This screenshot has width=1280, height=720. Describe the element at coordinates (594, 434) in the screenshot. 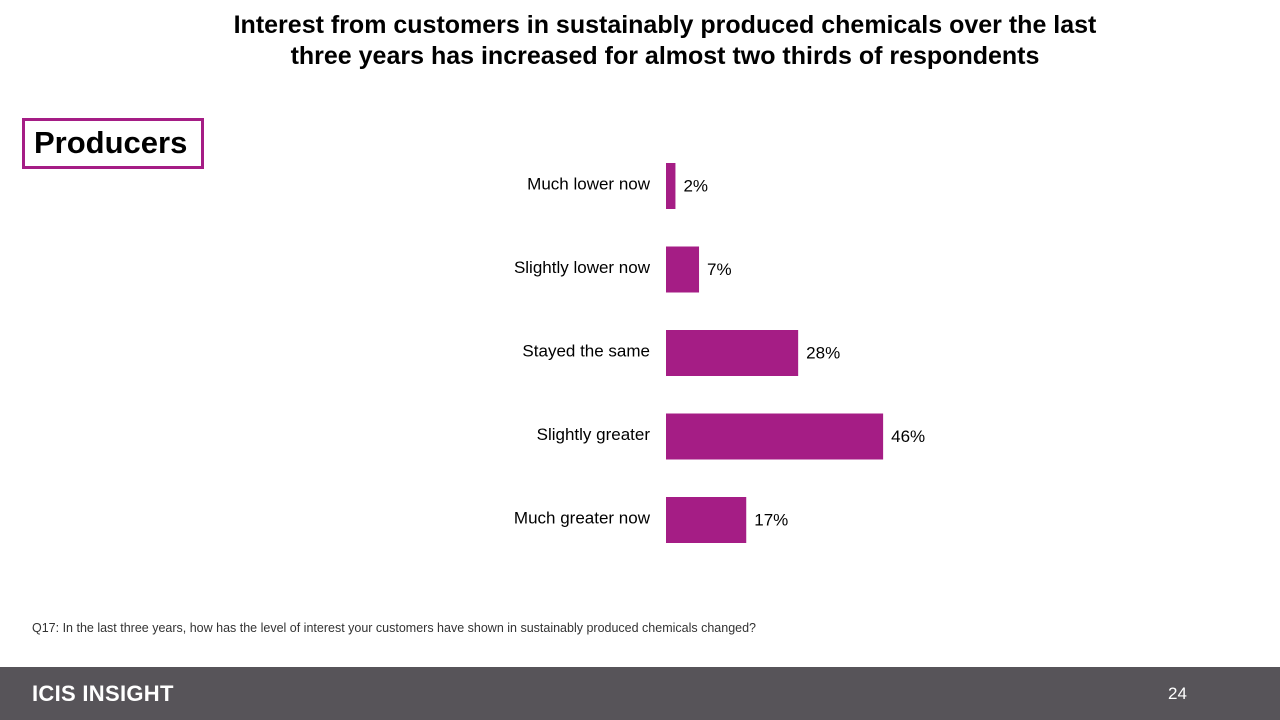

I see `category-label: Slightly greater` at that location.